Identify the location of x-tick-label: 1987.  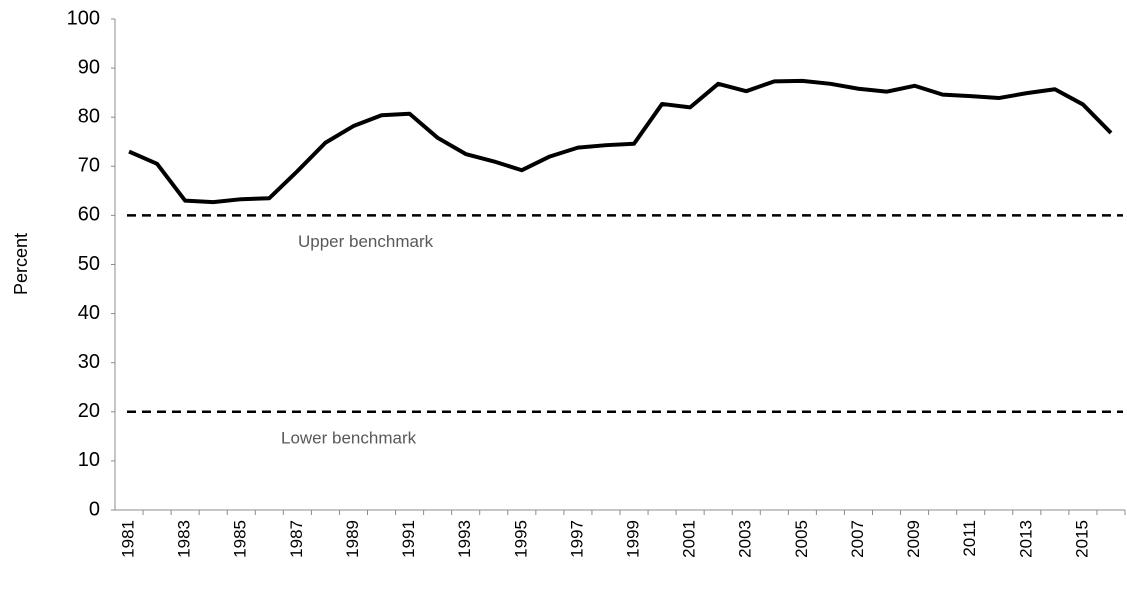
(296, 539).